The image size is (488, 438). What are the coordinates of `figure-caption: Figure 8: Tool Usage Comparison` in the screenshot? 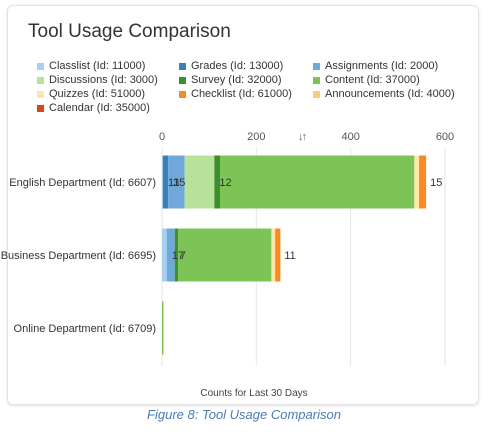 It's located at (244, 414).